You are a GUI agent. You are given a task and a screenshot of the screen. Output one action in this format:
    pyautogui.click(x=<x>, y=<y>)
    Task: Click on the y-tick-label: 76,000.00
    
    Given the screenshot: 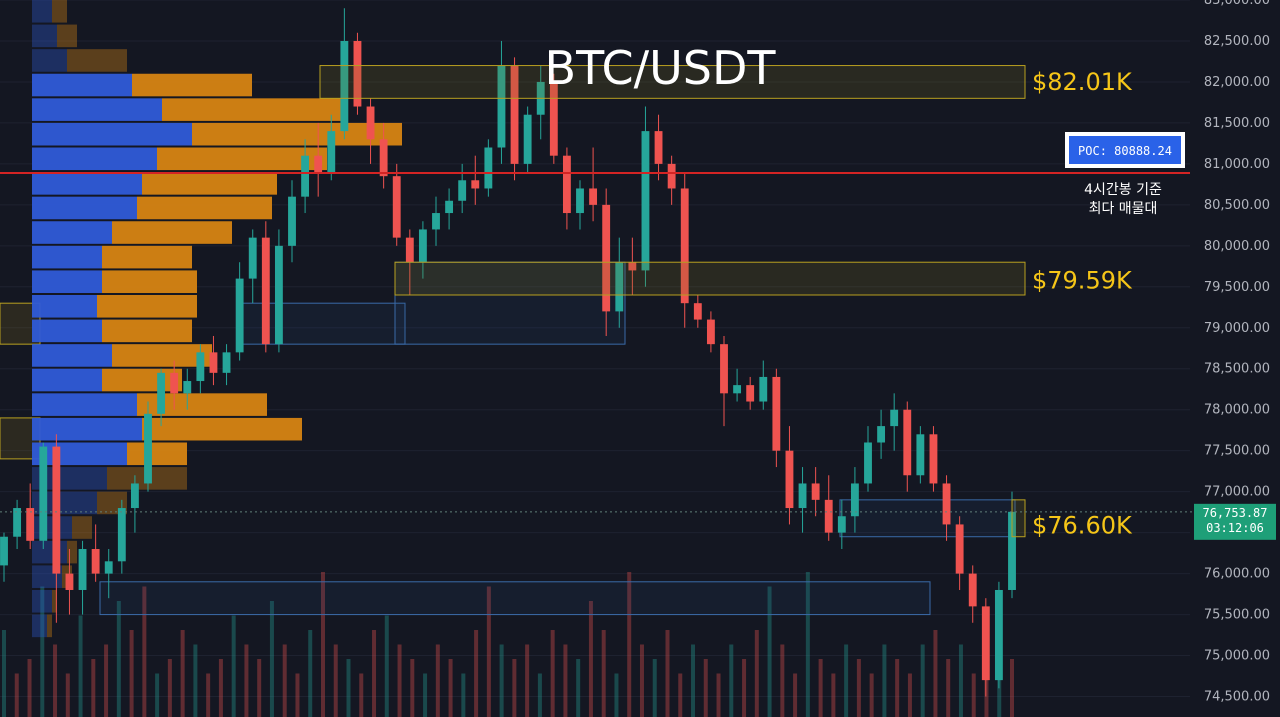 What is the action you would take?
    pyautogui.click(x=1237, y=574)
    